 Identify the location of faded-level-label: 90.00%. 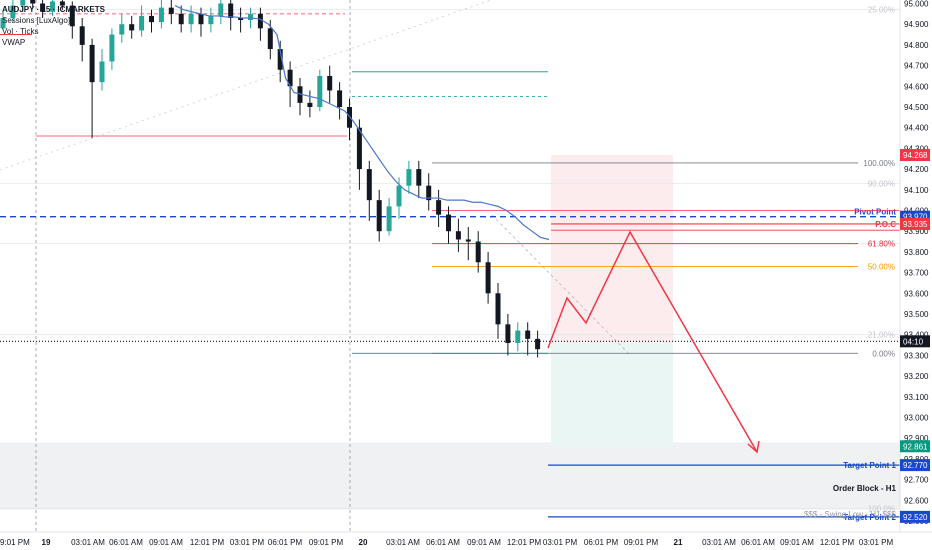
(881, 184).